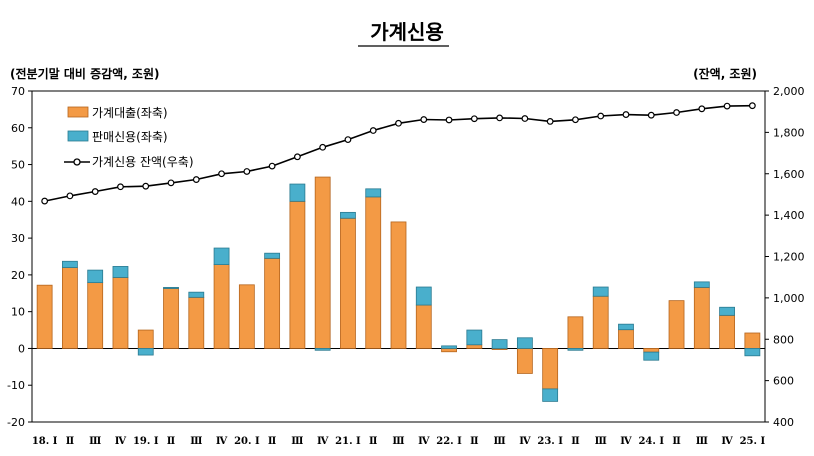  Describe the element at coordinates (789, 215) in the screenshot. I see `y-right-tick-label: 1,400` at that location.